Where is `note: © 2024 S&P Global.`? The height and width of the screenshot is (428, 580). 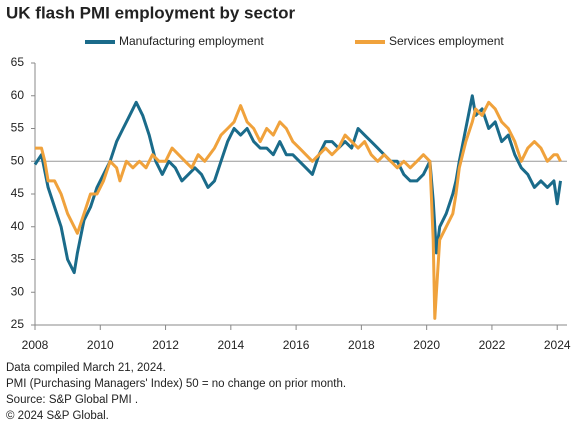
note: © 2024 S&P Global. is located at coordinates (57, 416).